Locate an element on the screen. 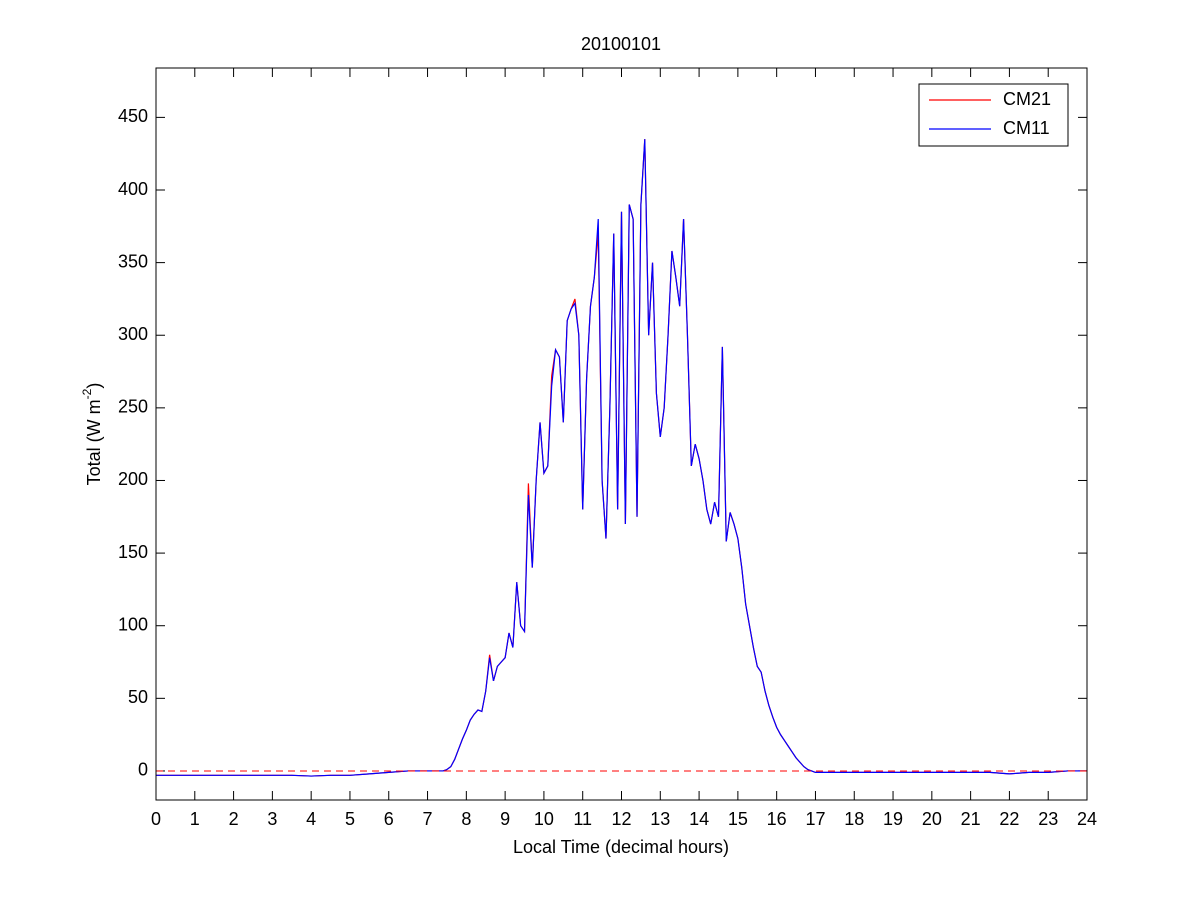  y-tick-label: 0 is located at coordinates (143, 770).